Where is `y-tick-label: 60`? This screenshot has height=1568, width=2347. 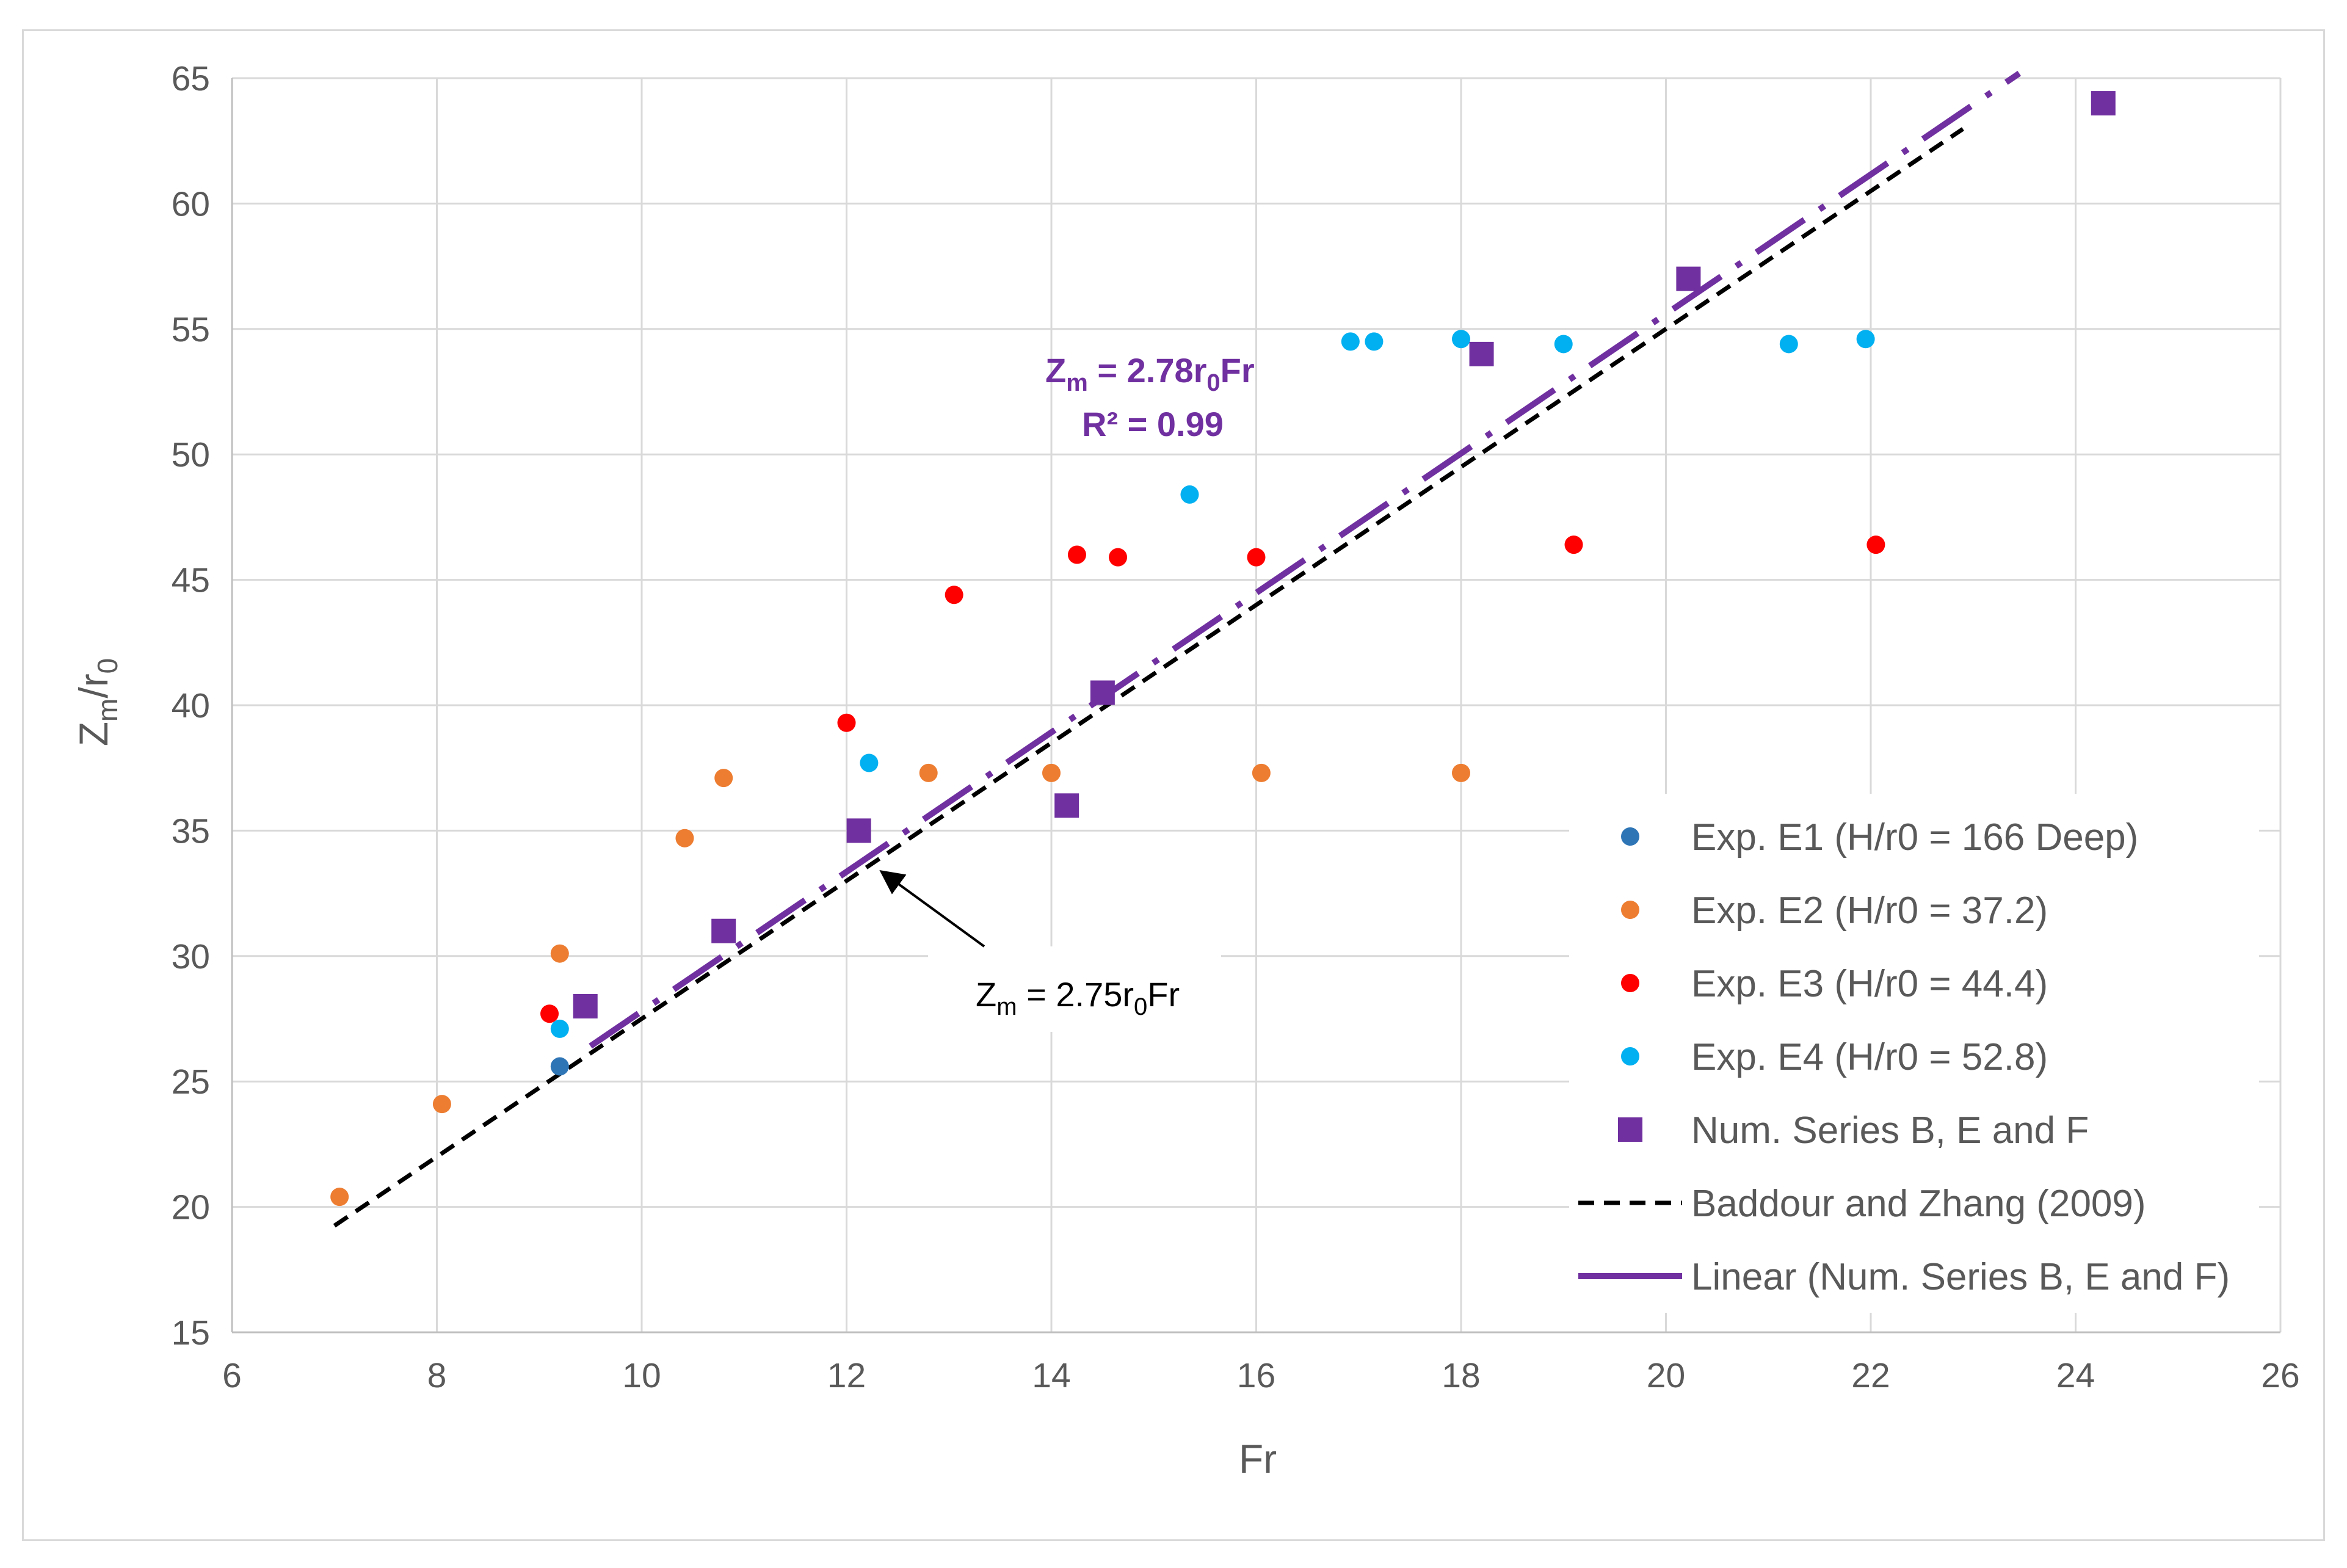
y-tick-label: 60 is located at coordinates (191, 203).